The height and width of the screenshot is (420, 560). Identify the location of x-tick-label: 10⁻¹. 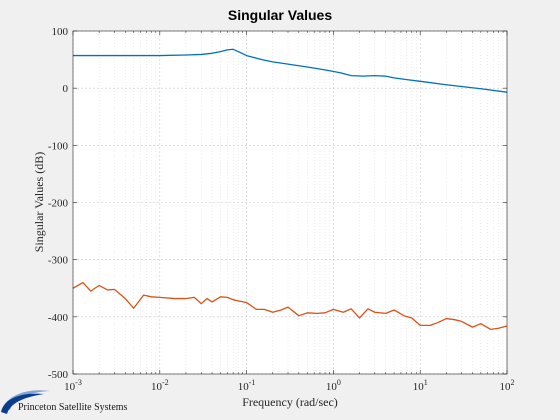
(247, 385).